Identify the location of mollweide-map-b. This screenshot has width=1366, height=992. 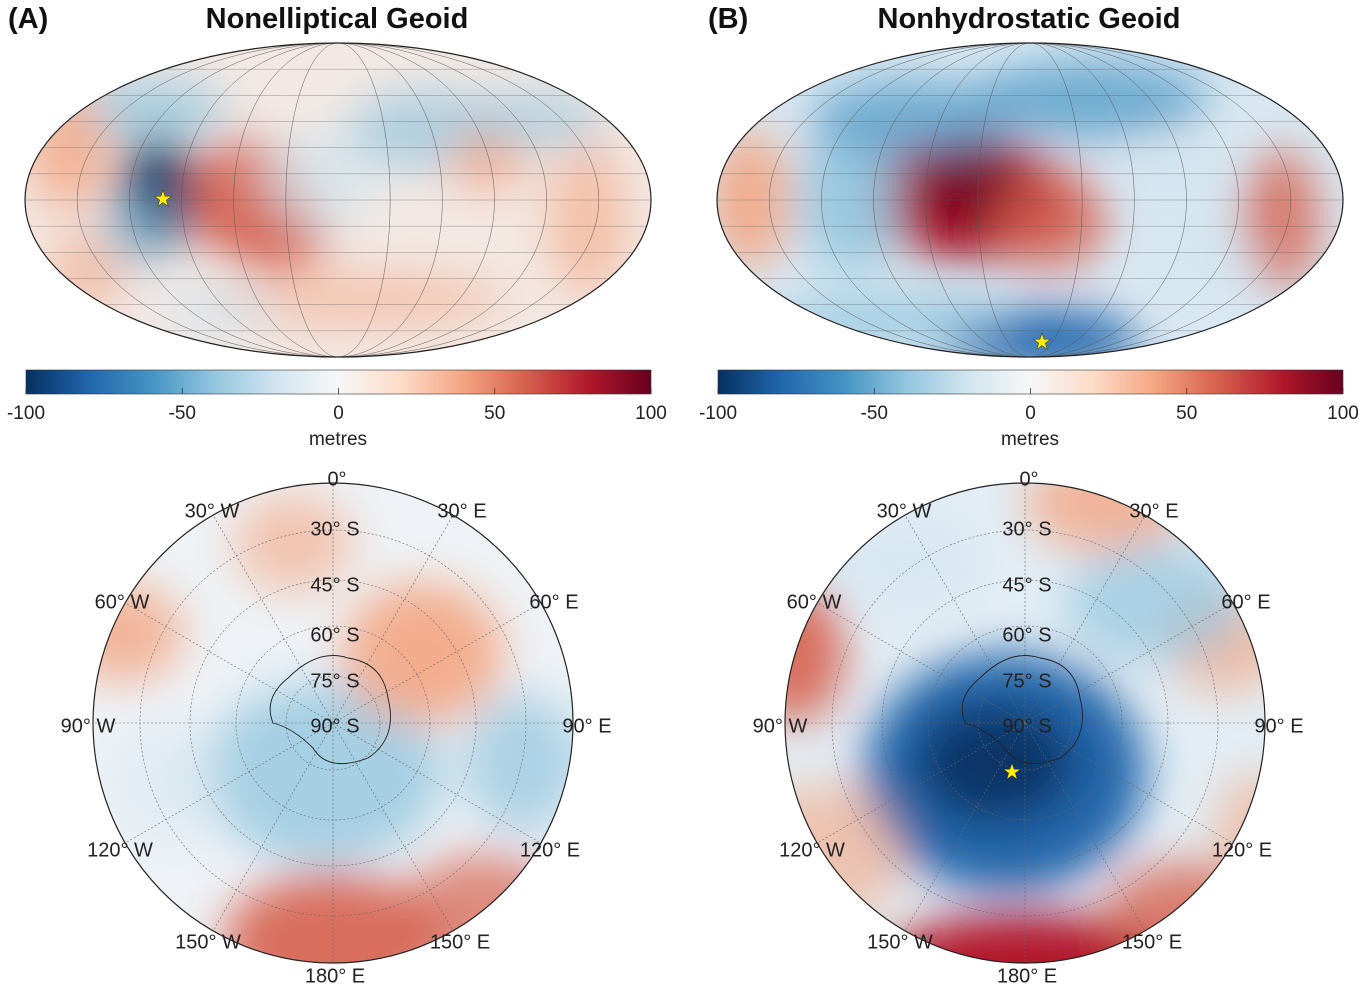
(1030, 200).